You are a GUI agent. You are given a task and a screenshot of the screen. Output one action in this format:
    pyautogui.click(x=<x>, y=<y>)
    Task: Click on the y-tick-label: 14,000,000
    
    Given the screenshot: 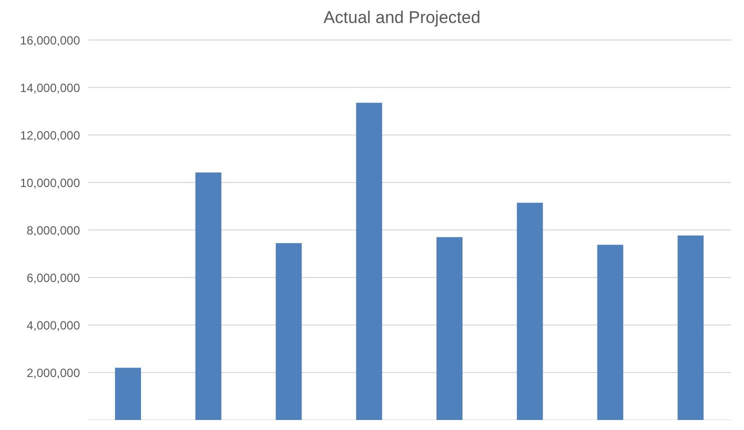 What is the action you would take?
    pyautogui.click(x=50, y=87)
    